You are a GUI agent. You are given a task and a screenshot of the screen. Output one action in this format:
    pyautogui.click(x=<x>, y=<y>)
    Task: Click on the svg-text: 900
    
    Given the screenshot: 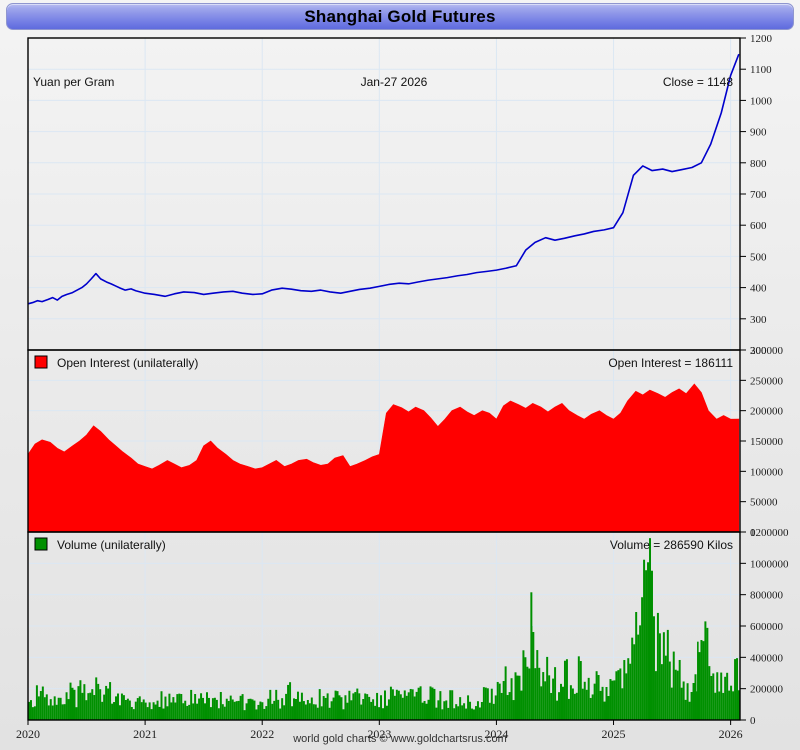 What is the action you would take?
    pyautogui.click(x=758, y=133)
    